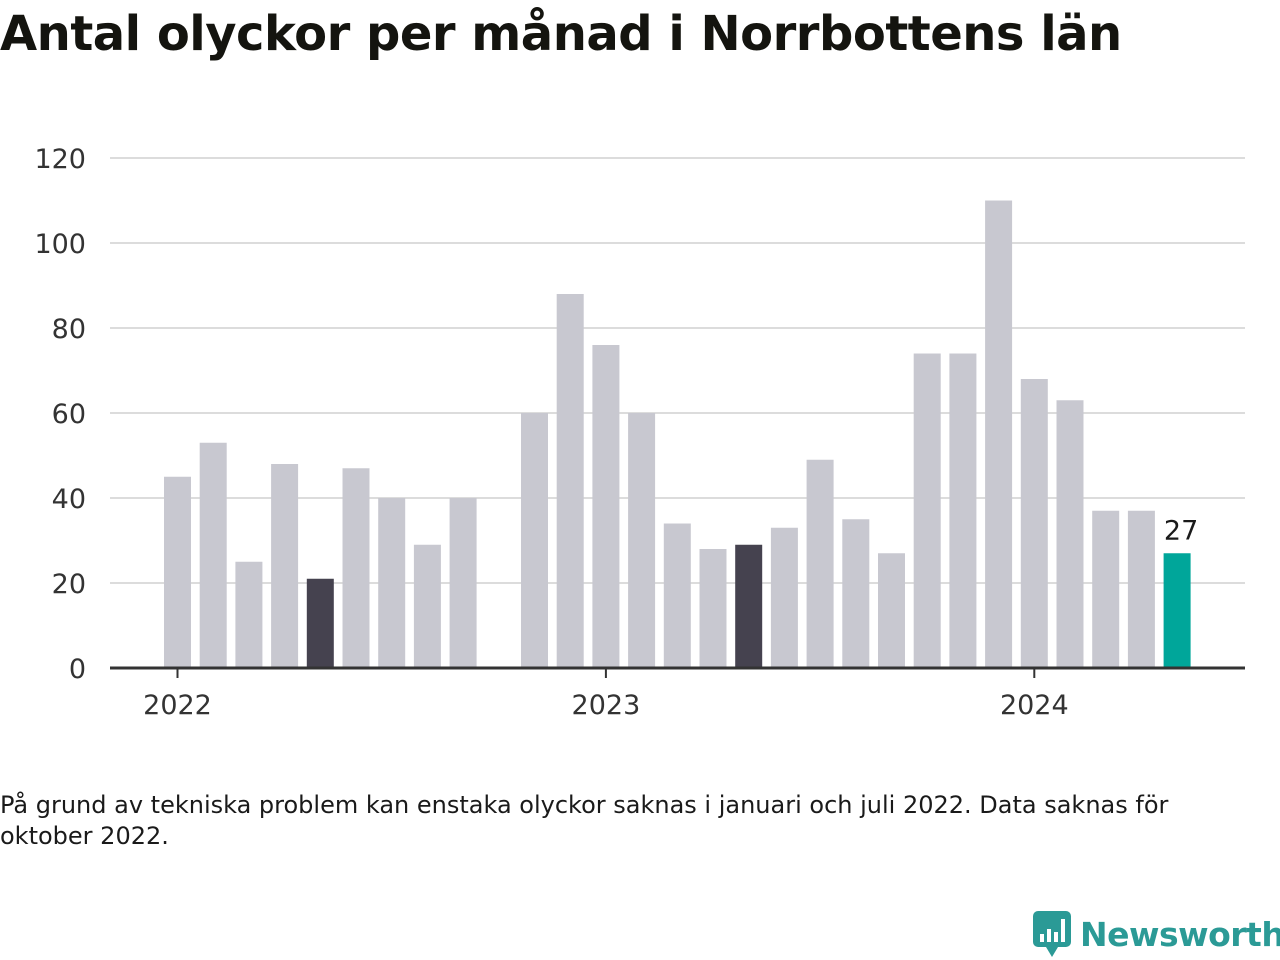  I want to click on x-axis-ticks: 2022 2023 2024, so click(606, 694).